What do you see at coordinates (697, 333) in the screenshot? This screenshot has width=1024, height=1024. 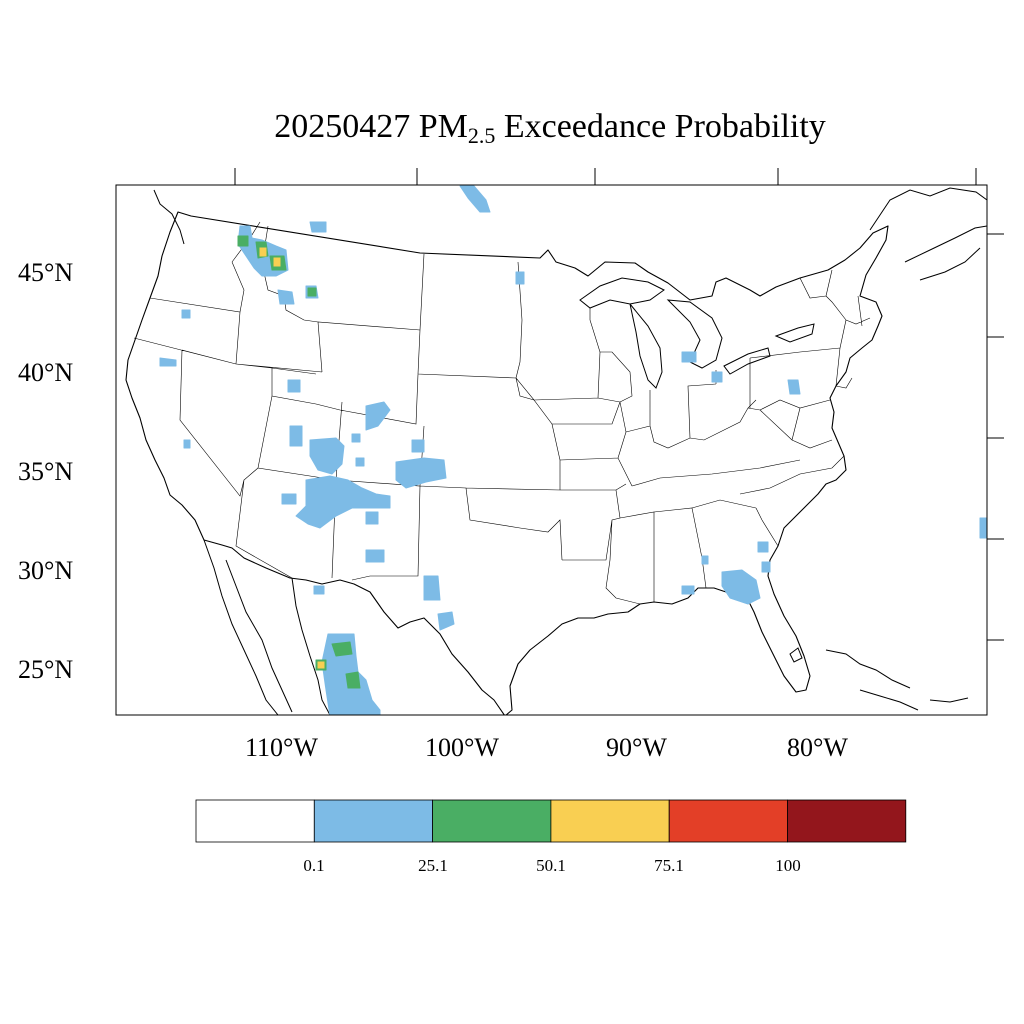 I see `great-lakes` at bounding box center [697, 333].